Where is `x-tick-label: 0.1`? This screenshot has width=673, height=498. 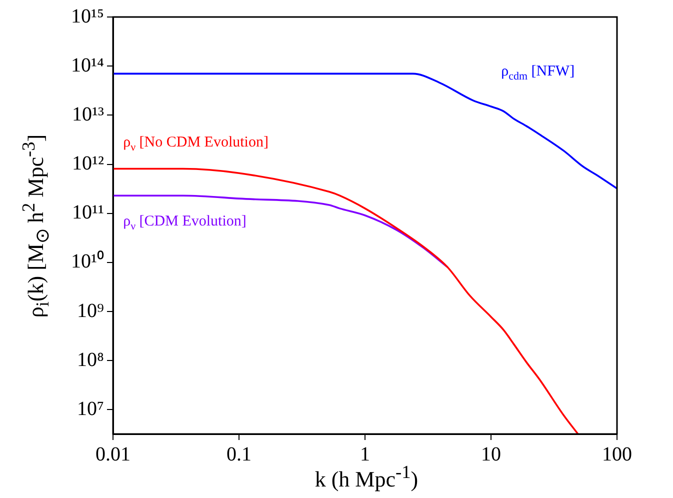
x-tick-label: 0.1 is located at coordinates (239, 454).